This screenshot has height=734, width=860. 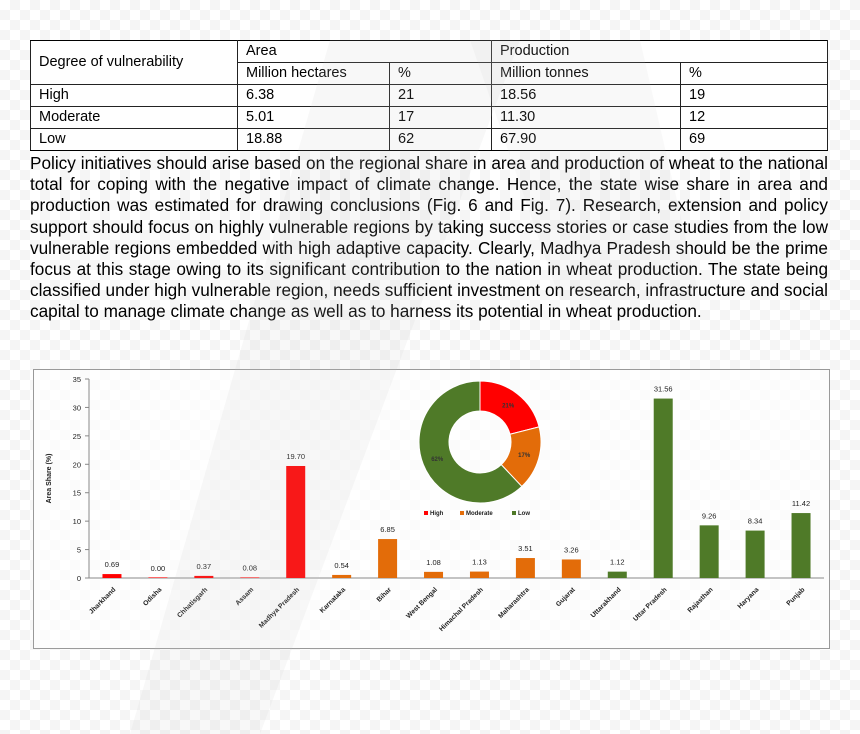 What do you see at coordinates (79, 550) in the screenshot?
I see `y-tick-label: 5` at bounding box center [79, 550].